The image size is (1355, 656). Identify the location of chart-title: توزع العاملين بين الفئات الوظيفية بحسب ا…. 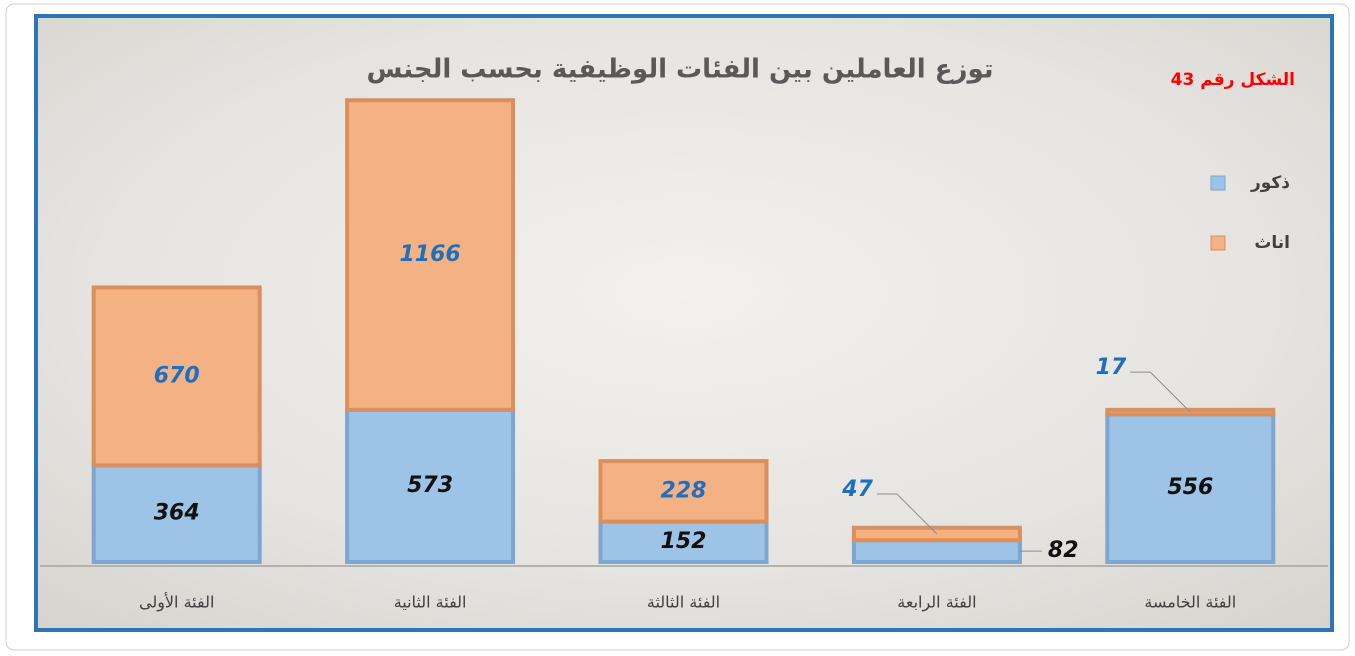
(679, 70).